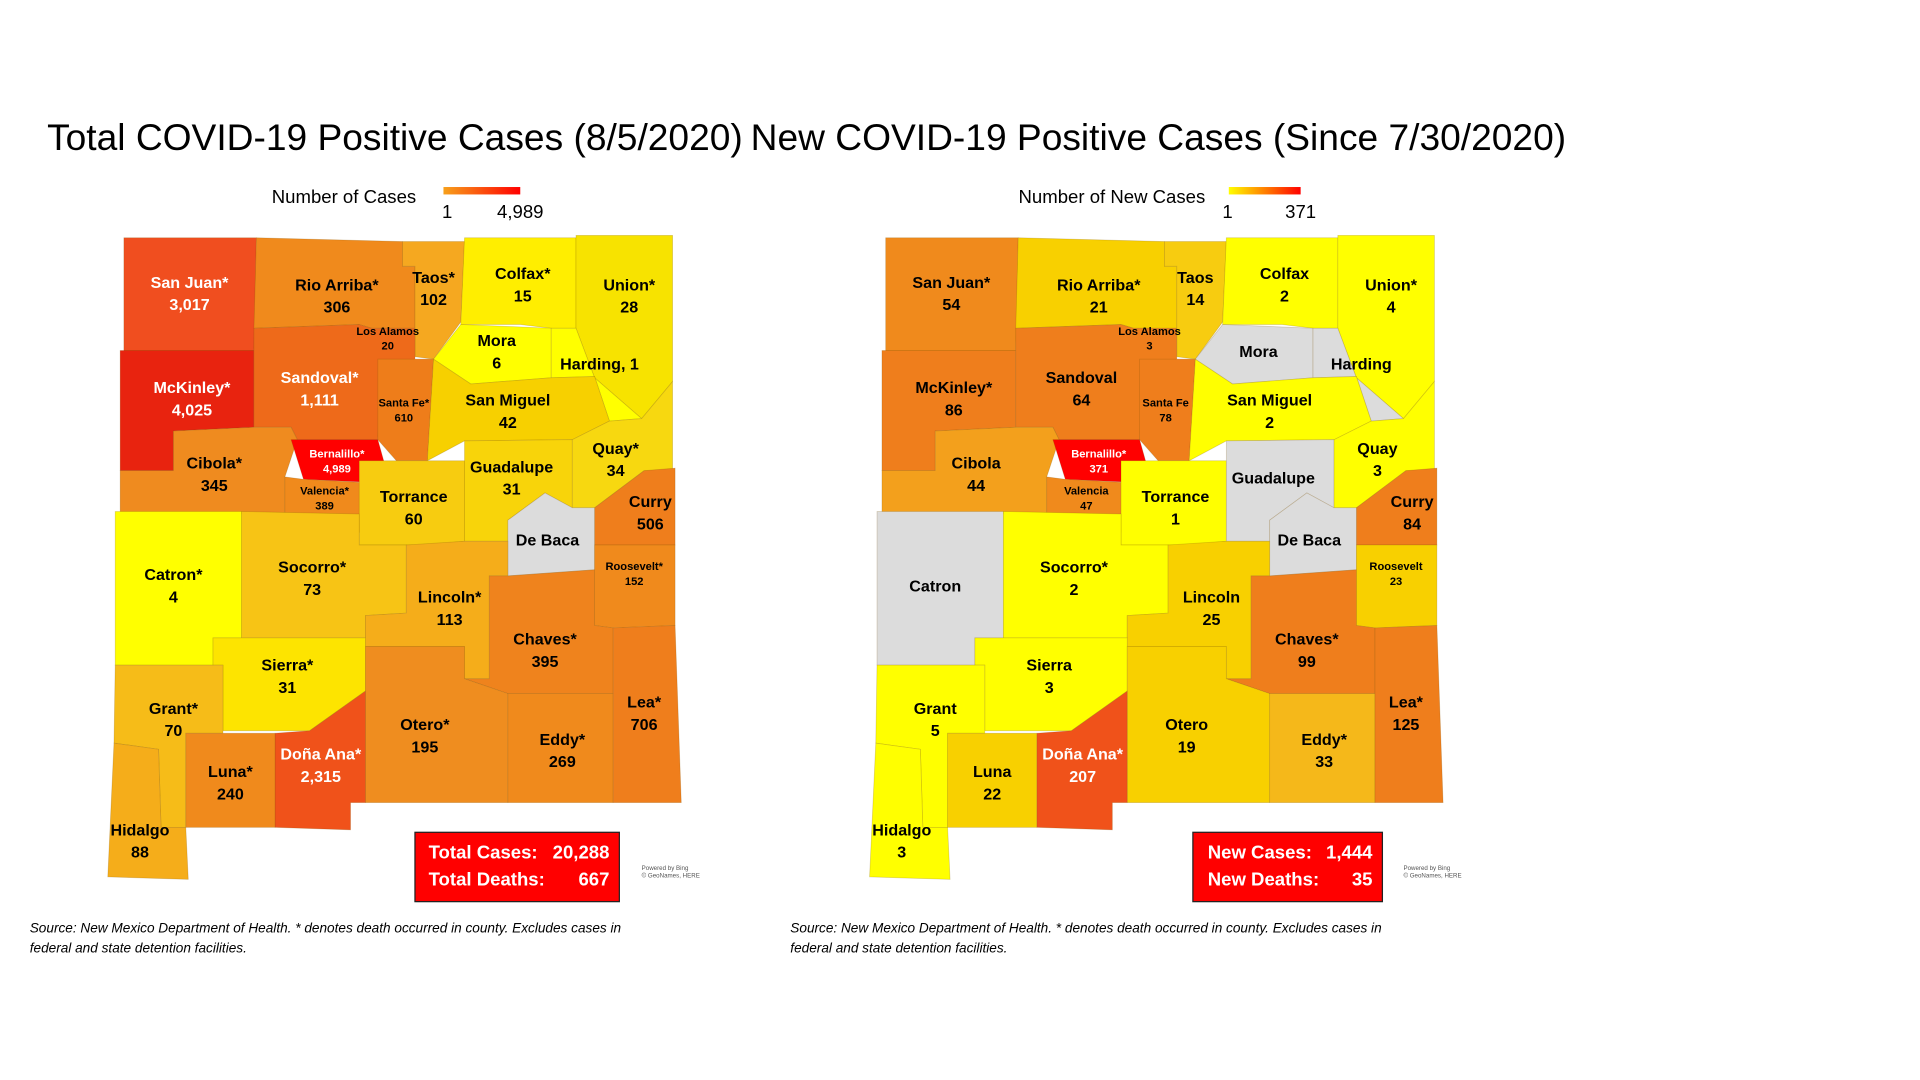 Image resolution: width=1920 pixels, height=1080 pixels. Describe the element at coordinates (644, 725) in the screenshot. I see `county-value: 706` at that location.